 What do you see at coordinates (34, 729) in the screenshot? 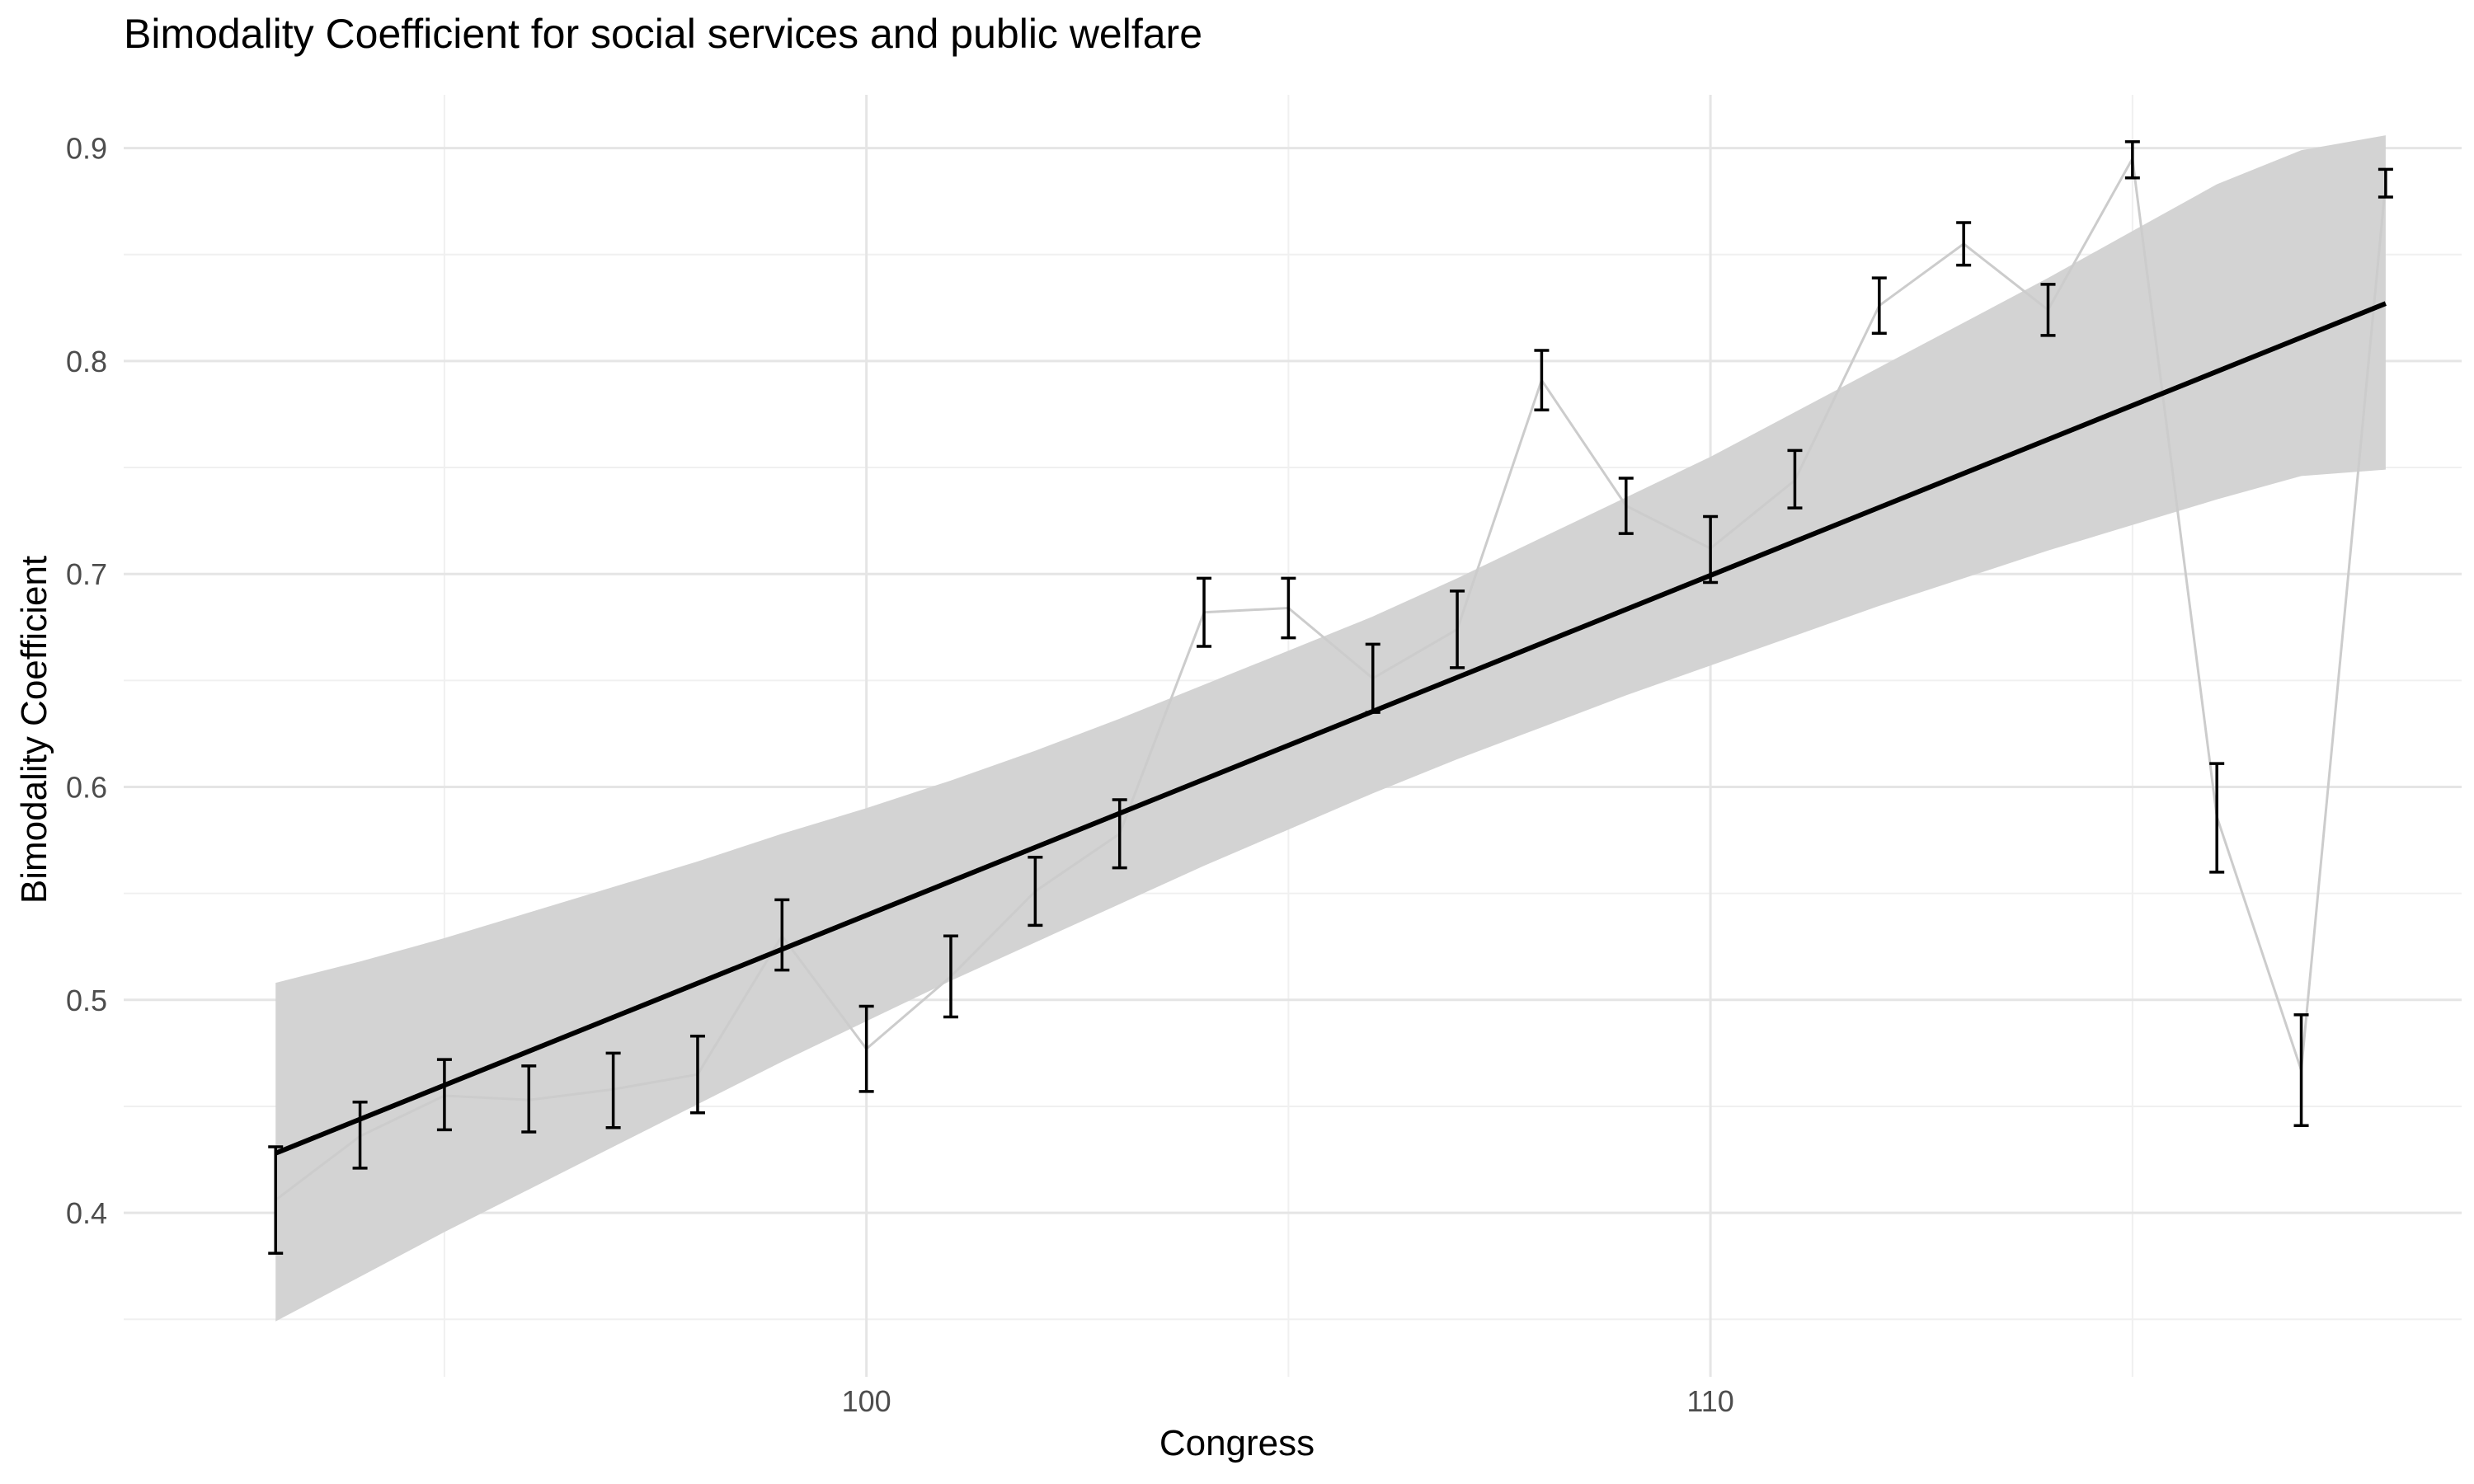
I see `y-axis-label: Bimodality Coefficient` at bounding box center [34, 729].